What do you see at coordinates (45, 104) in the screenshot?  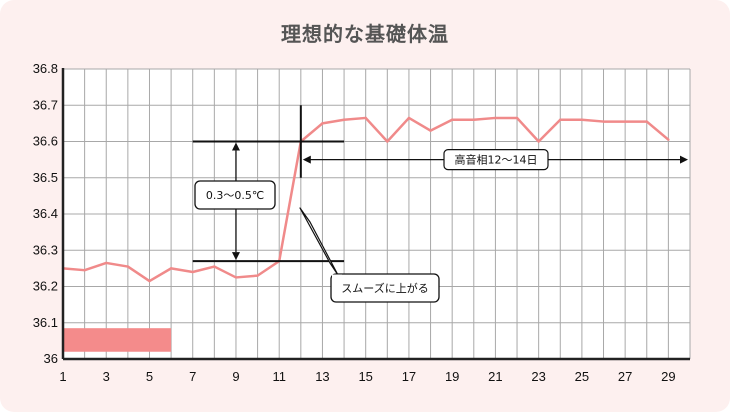 I see `y-tick-label: 36.7` at bounding box center [45, 104].